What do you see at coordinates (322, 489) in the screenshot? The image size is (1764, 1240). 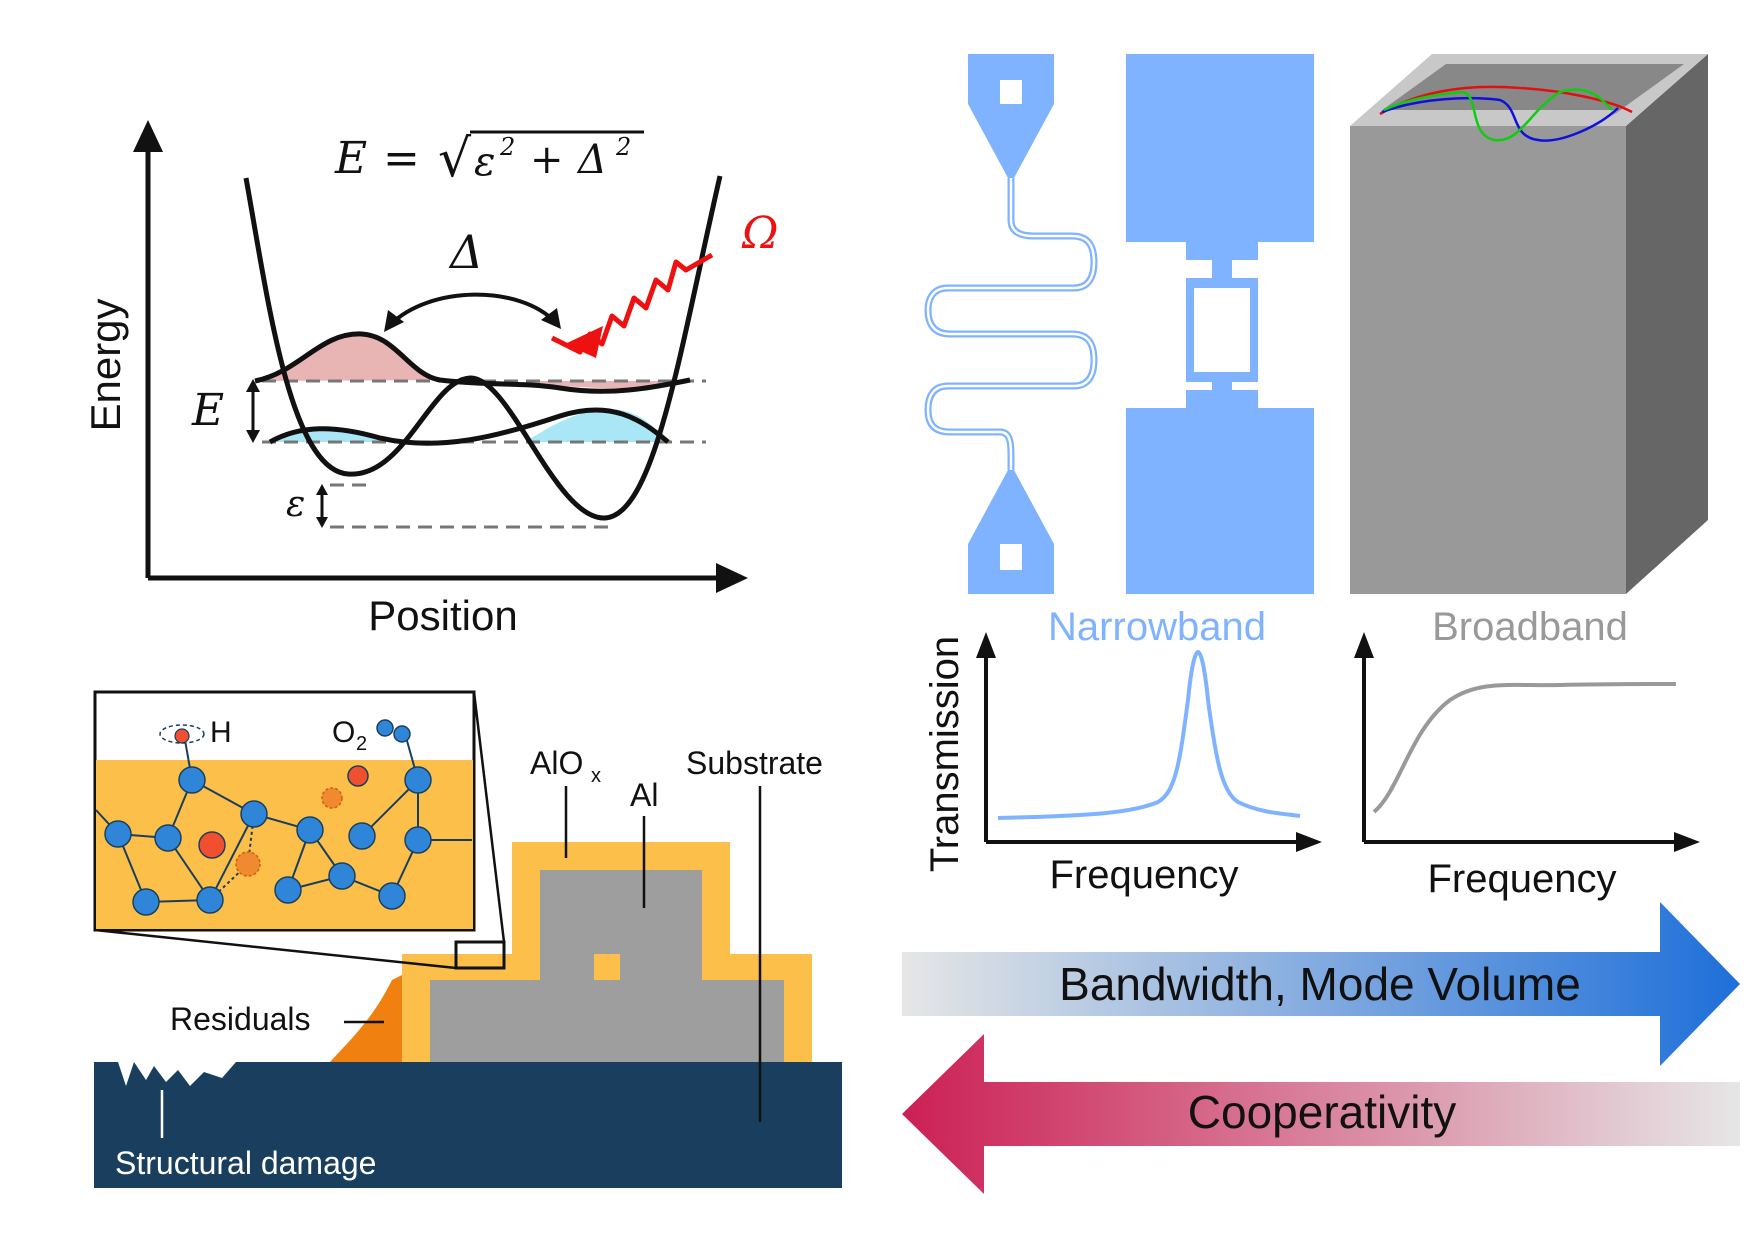 I see `asymmetry-arrowhead-top` at bounding box center [322, 489].